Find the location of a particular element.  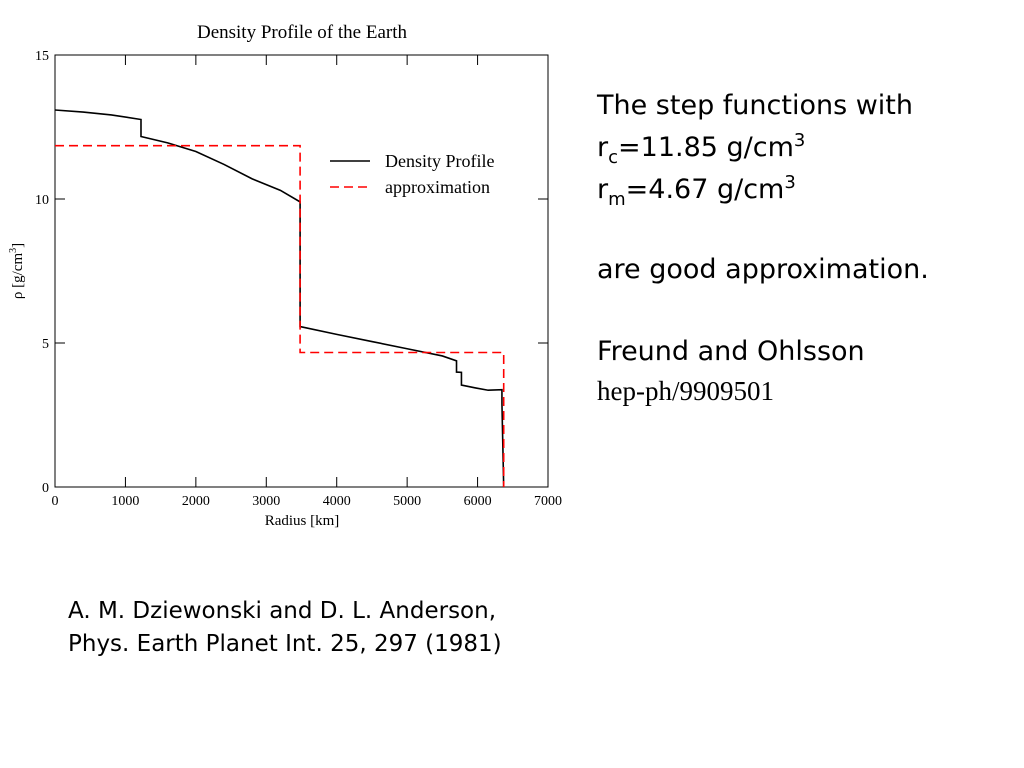

note-ref: hep-ph/9909501 is located at coordinates (685, 391).